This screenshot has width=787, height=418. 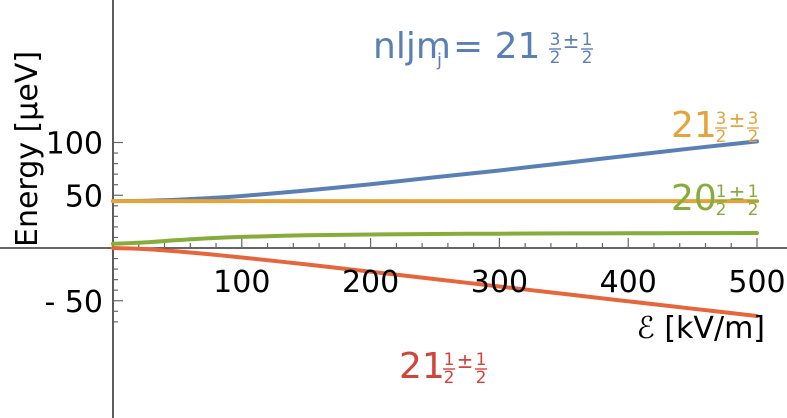 I want to click on label-subscript: j, so click(x=439, y=60).